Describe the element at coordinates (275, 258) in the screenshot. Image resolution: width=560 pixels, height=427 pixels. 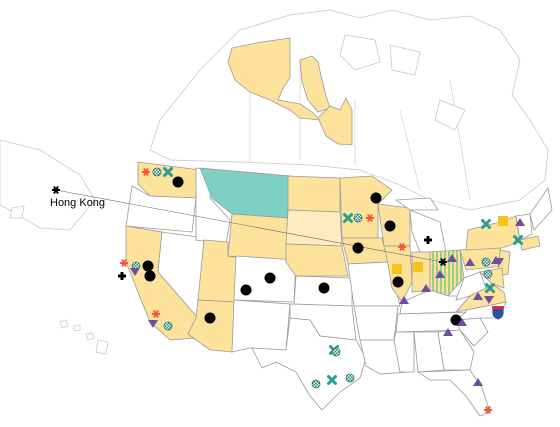
I see `plus-cross-group` at that location.